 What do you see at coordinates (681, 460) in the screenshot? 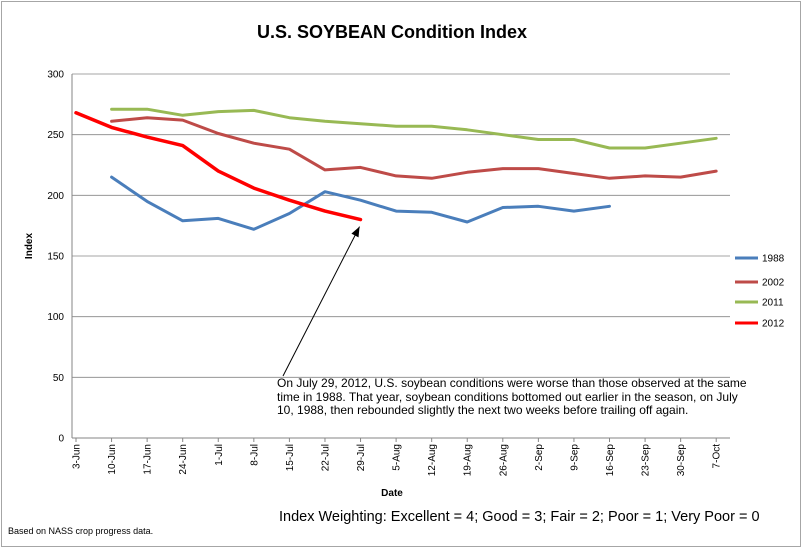
I see `x-tick-label: 30-Sep` at bounding box center [681, 460].